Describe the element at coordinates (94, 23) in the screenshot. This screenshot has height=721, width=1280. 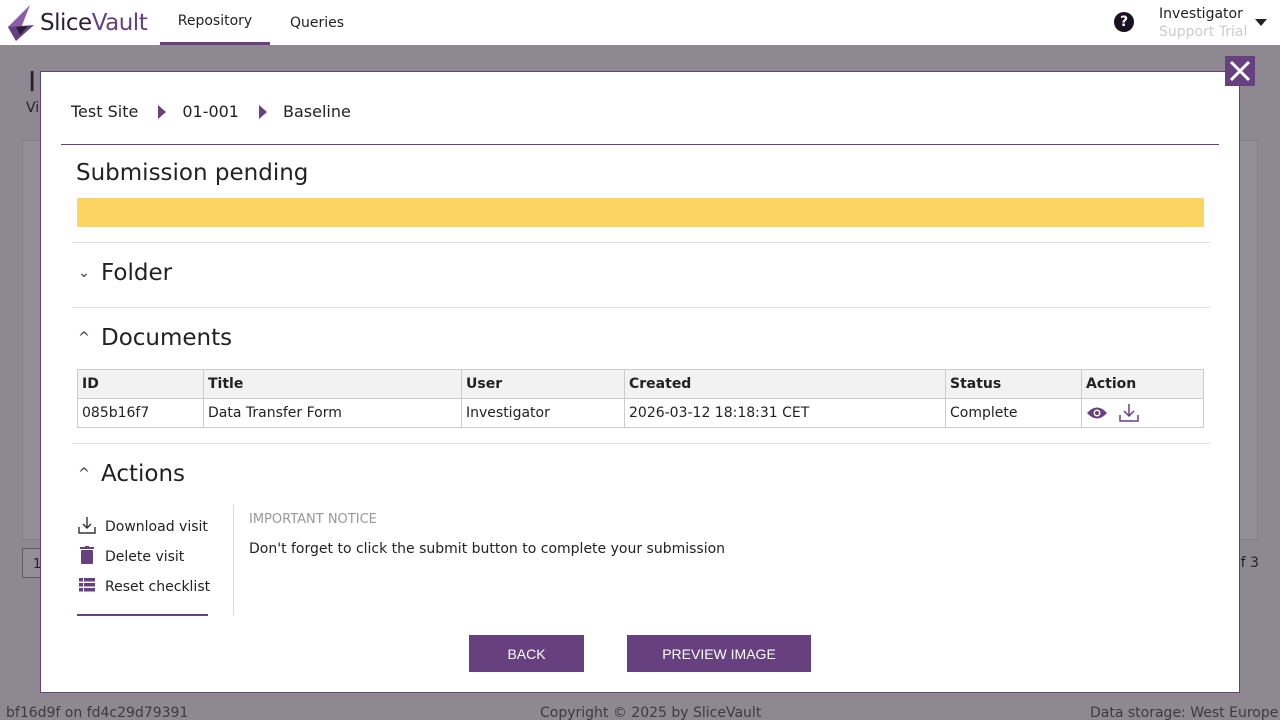
I see `brand-name: SliceVault` at that location.